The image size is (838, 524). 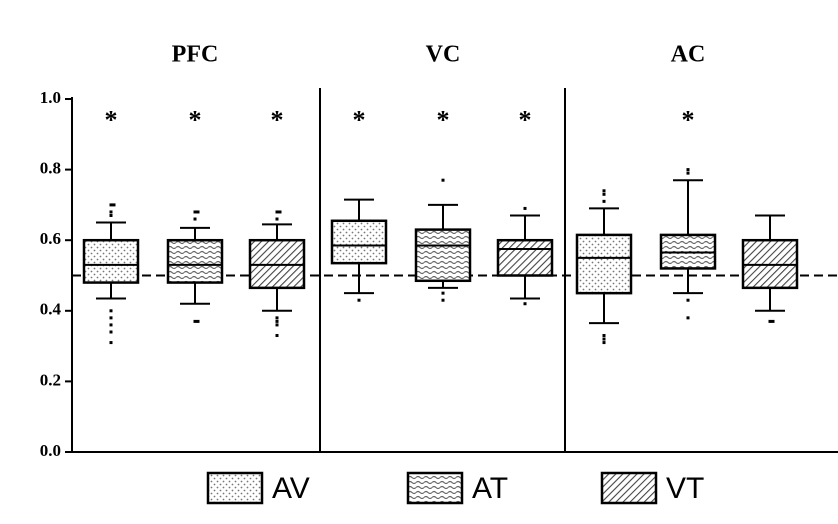 What do you see at coordinates (50, 238) in the screenshot?
I see `y-tick-label: 0.6` at bounding box center [50, 238].